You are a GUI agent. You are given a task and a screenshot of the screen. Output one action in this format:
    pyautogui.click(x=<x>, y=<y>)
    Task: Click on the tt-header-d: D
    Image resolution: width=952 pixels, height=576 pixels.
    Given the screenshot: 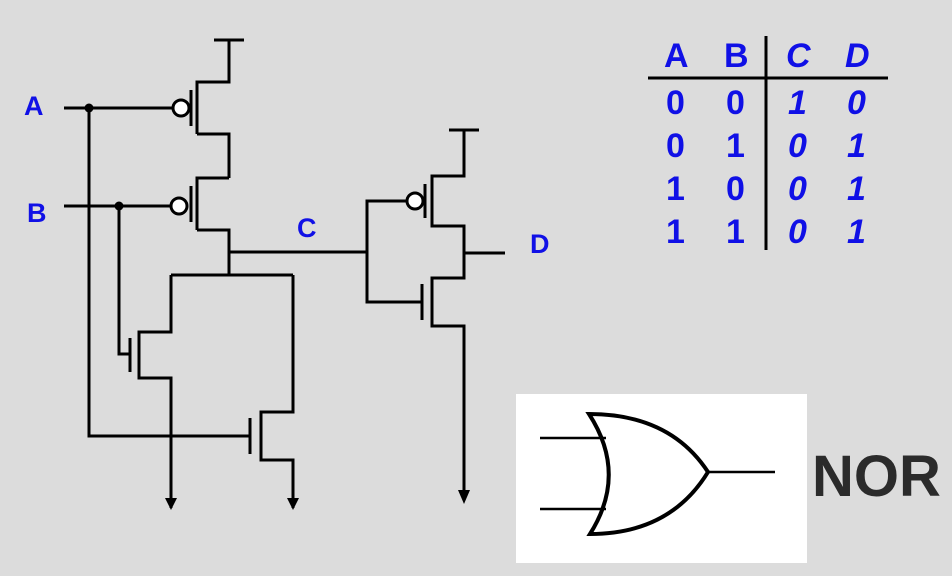 What is the action you would take?
    pyautogui.click(x=857, y=56)
    